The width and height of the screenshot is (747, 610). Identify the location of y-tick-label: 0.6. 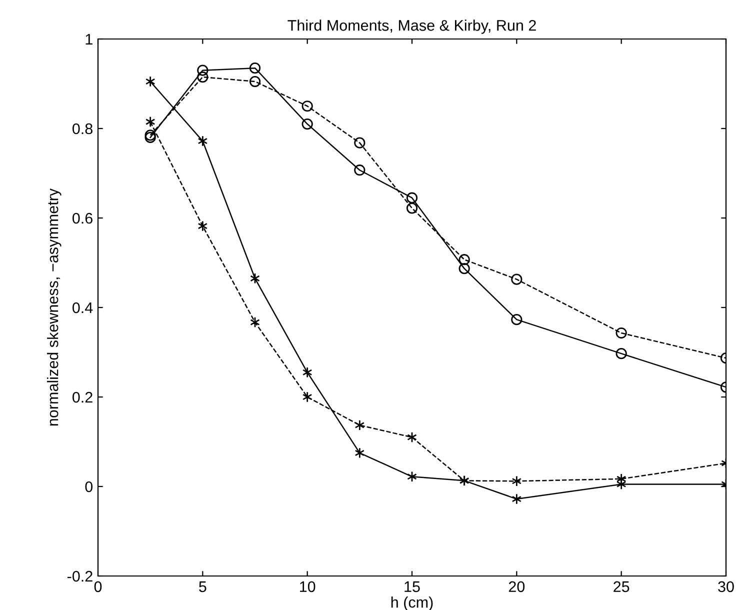
(82, 218).